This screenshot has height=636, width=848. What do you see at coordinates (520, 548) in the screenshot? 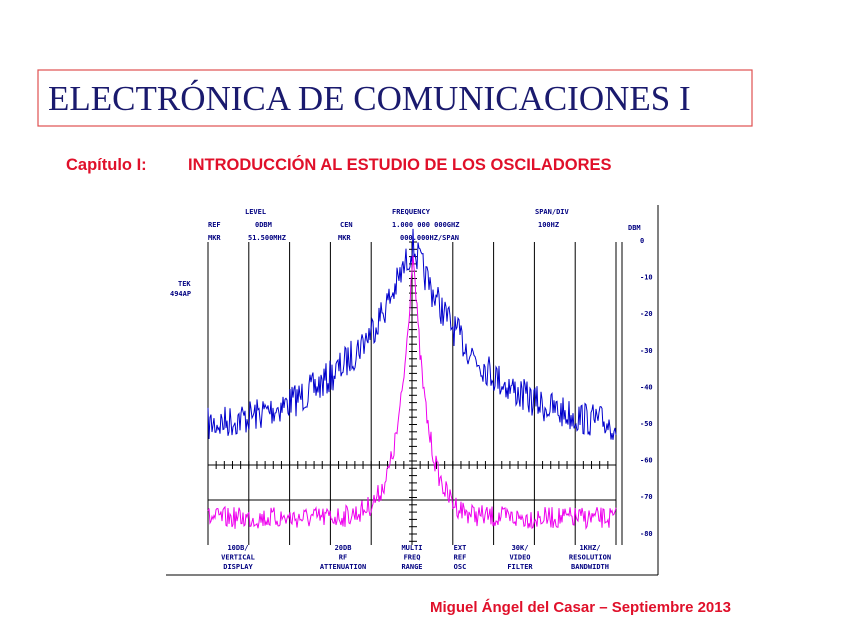
I see `control-setting: 30K/` at bounding box center [520, 548].